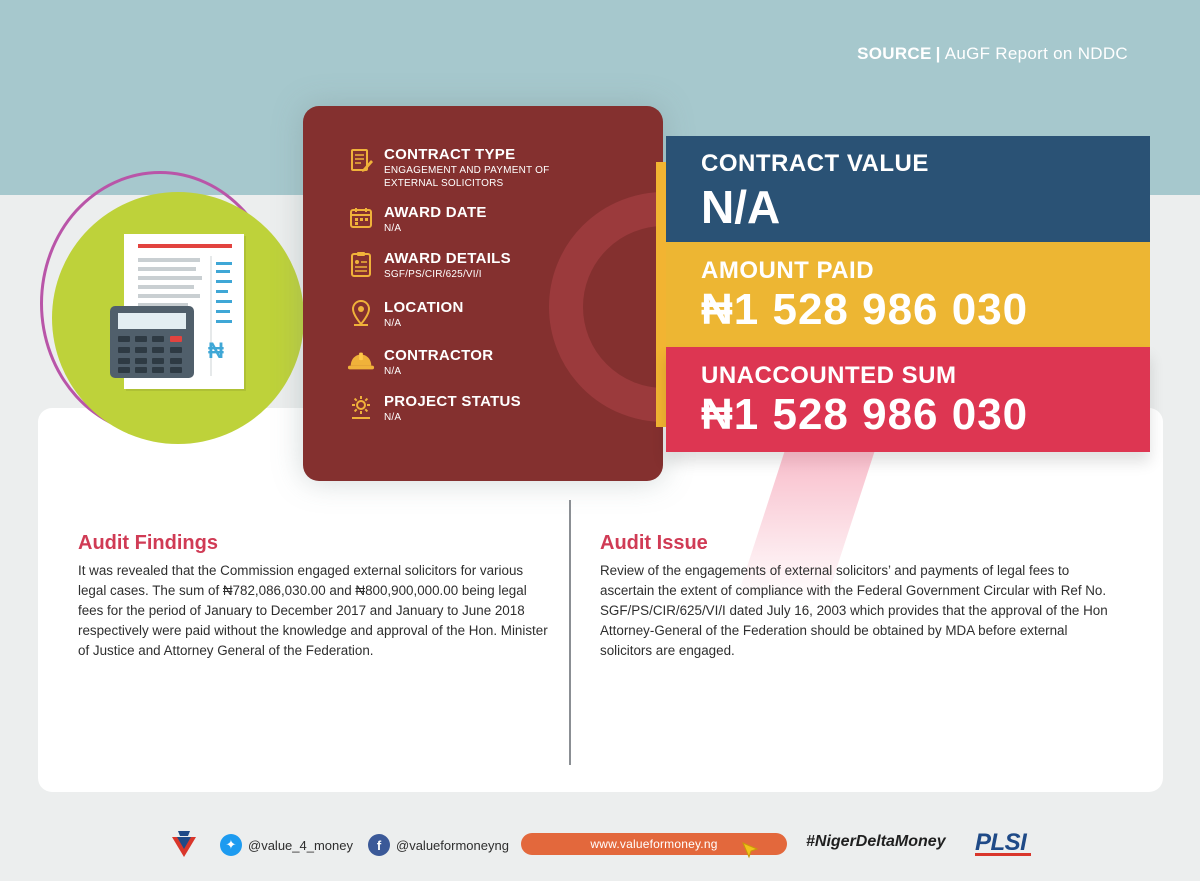 This screenshot has width=1200, height=881. I want to click on twitter-icon: ✦, so click(231, 845).